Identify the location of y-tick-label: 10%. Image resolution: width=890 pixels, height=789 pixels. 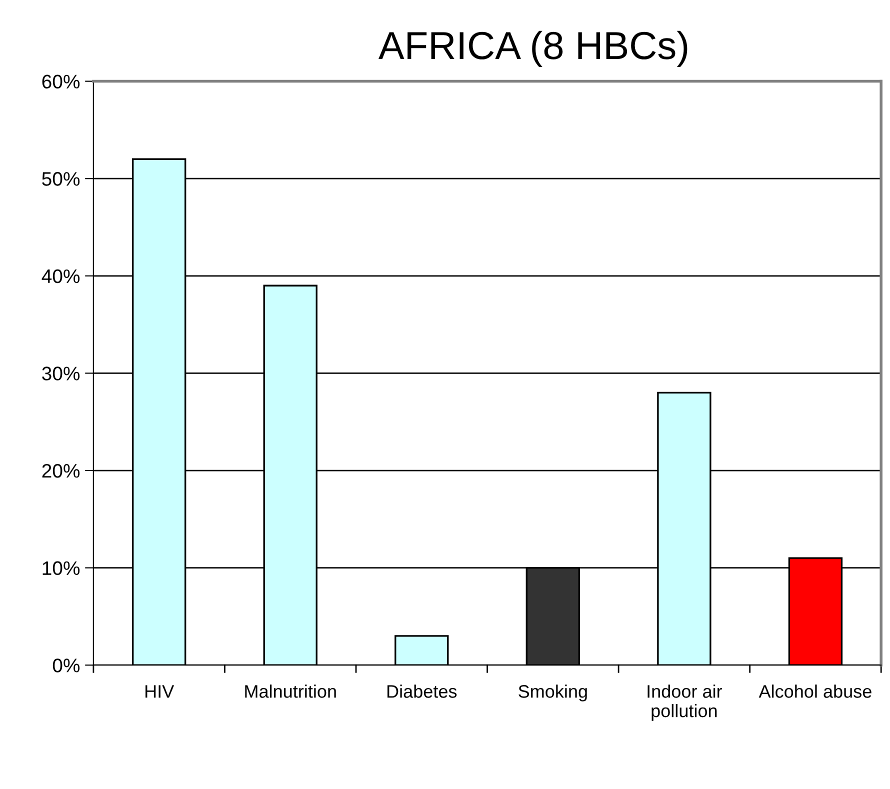
(61, 568).